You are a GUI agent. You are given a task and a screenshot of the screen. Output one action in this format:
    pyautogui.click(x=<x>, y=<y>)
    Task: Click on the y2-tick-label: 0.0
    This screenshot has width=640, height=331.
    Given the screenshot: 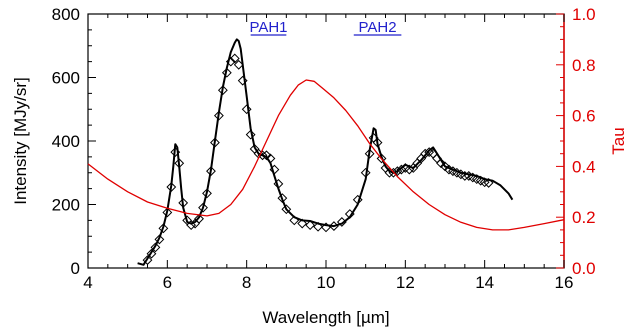 What is the action you would take?
    pyautogui.click(x=584, y=268)
    